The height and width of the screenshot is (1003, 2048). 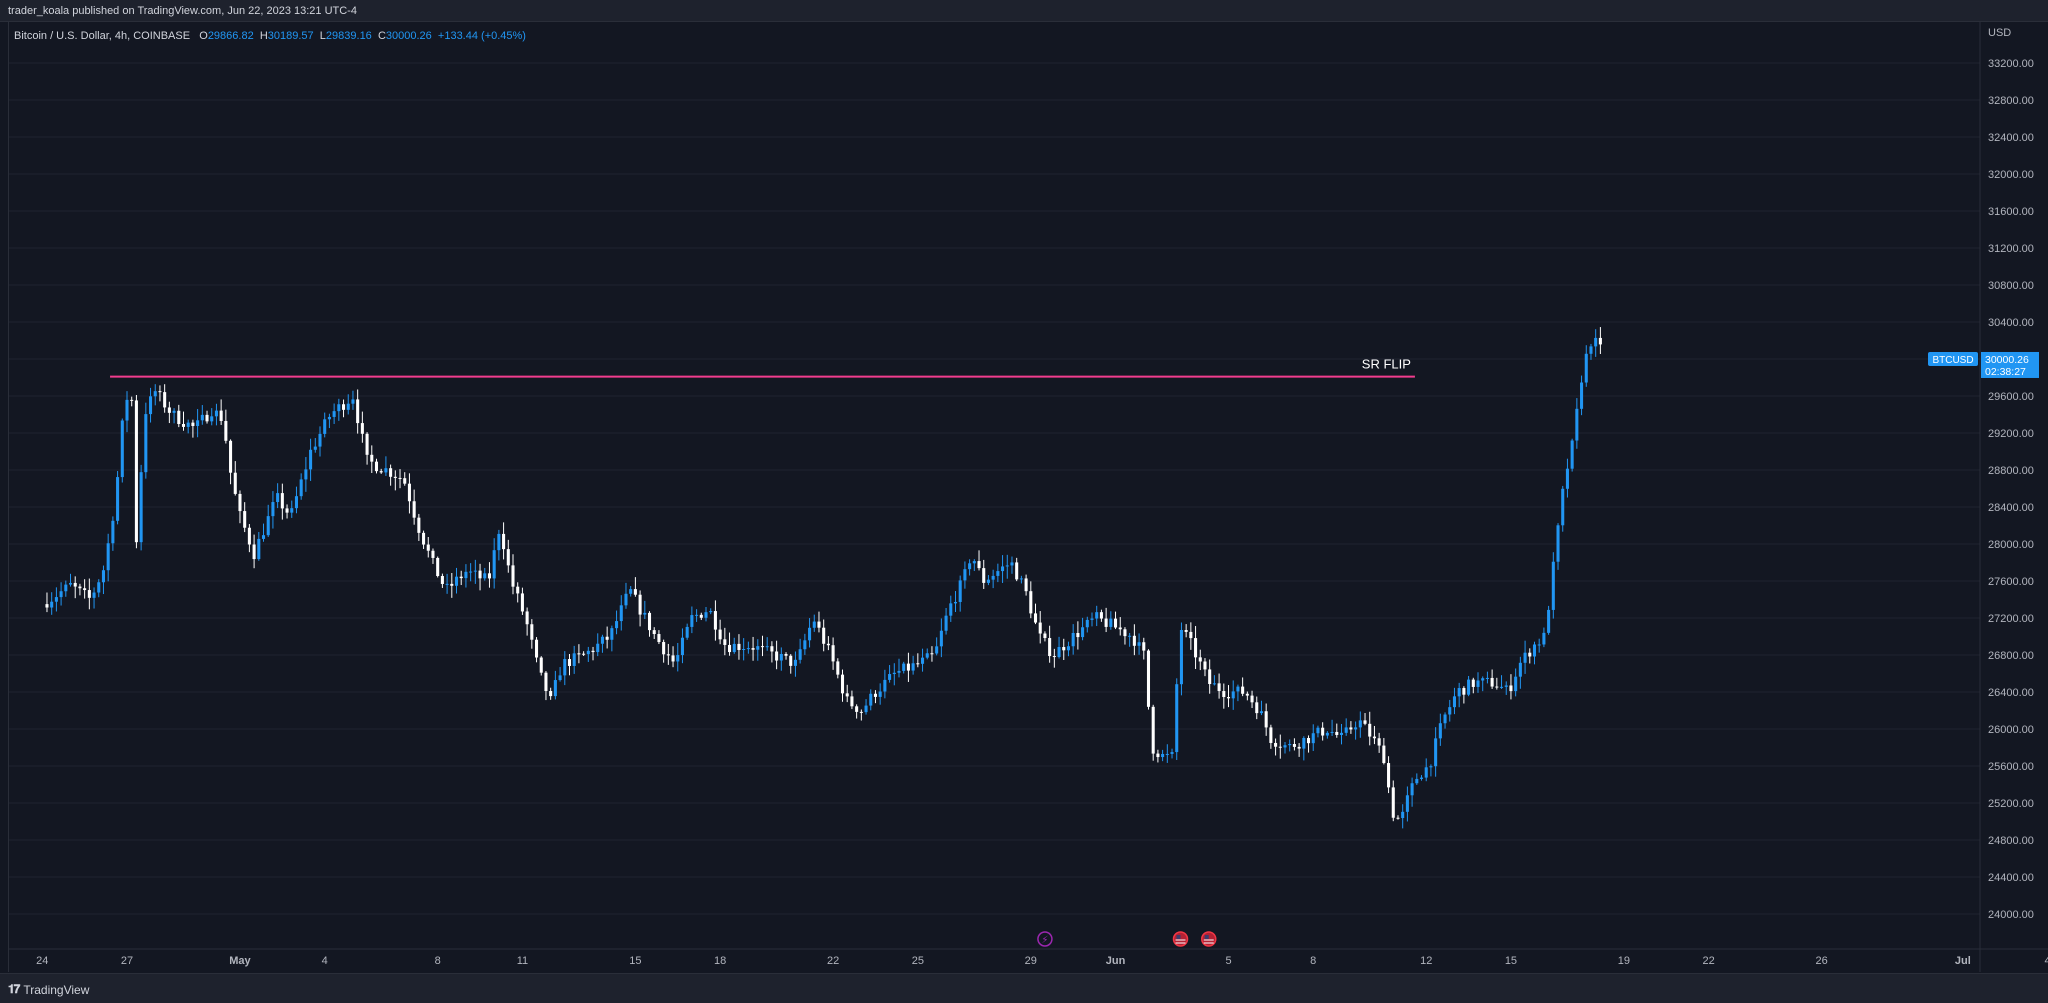 I want to click on price-tick-label: 24800.00, so click(x=2011, y=841).